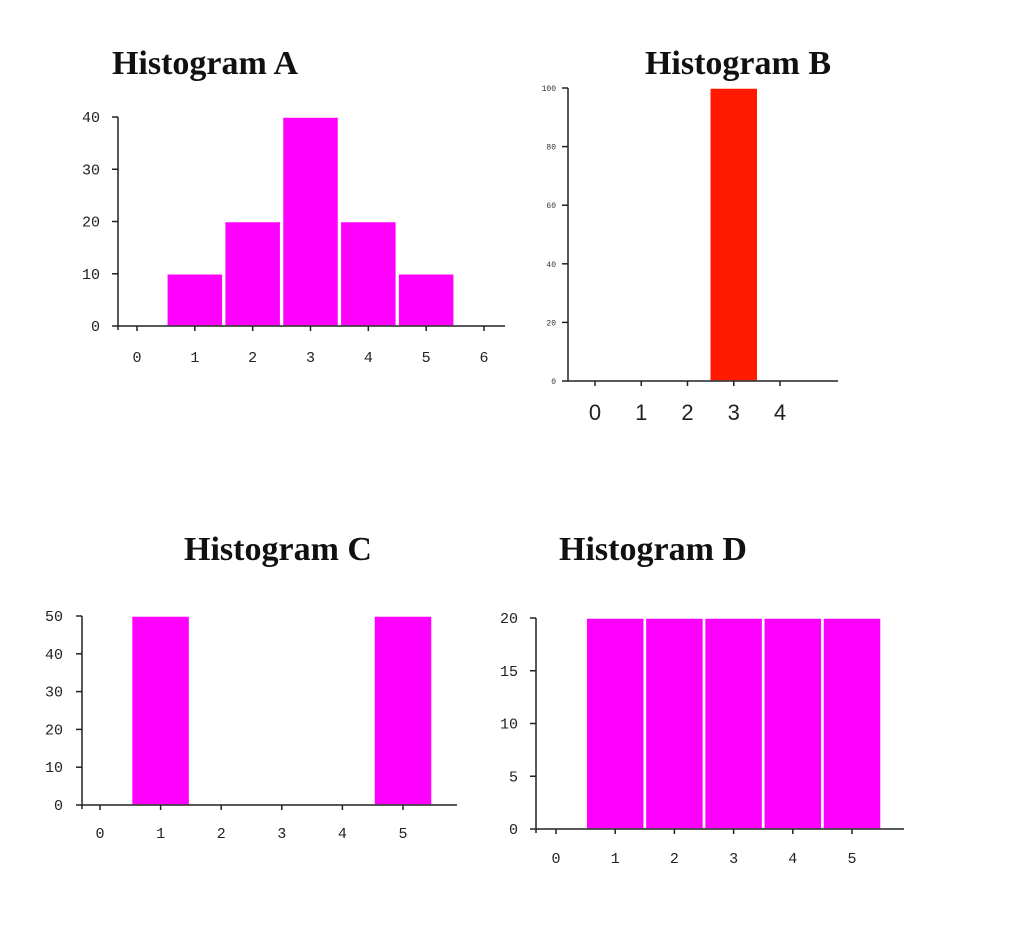 The image size is (1024, 927). What do you see at coordinates (278, 549) in the screenshot?
I see `histogram-c-title: Histogram C` at bounding box center [278, 549].